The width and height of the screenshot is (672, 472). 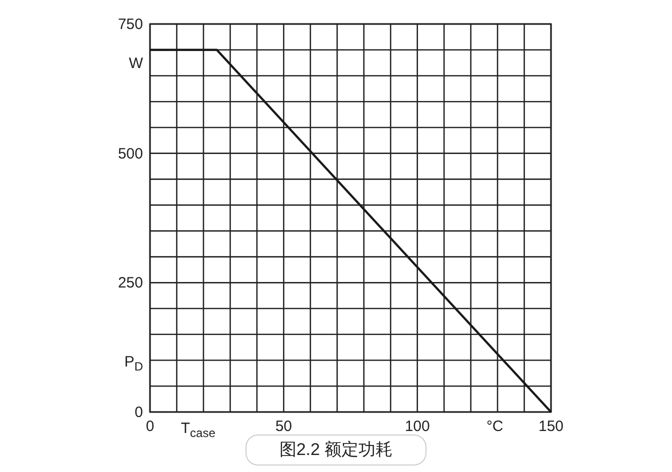 I want to click on annotation: 图2.2 额定功耗, so click(x=336, y=449).